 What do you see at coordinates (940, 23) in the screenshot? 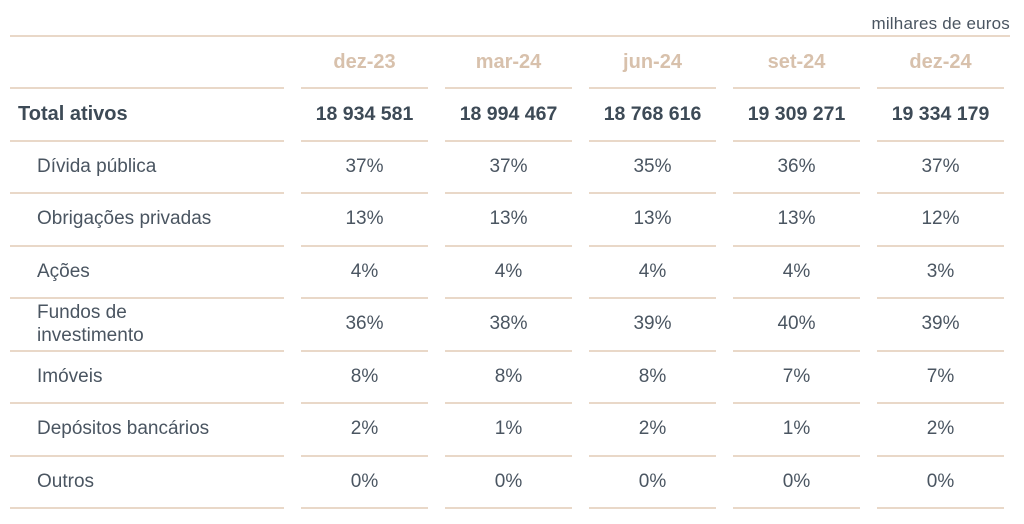
I see `unit-note: milhares de euros` at bounding box center [940, 23].